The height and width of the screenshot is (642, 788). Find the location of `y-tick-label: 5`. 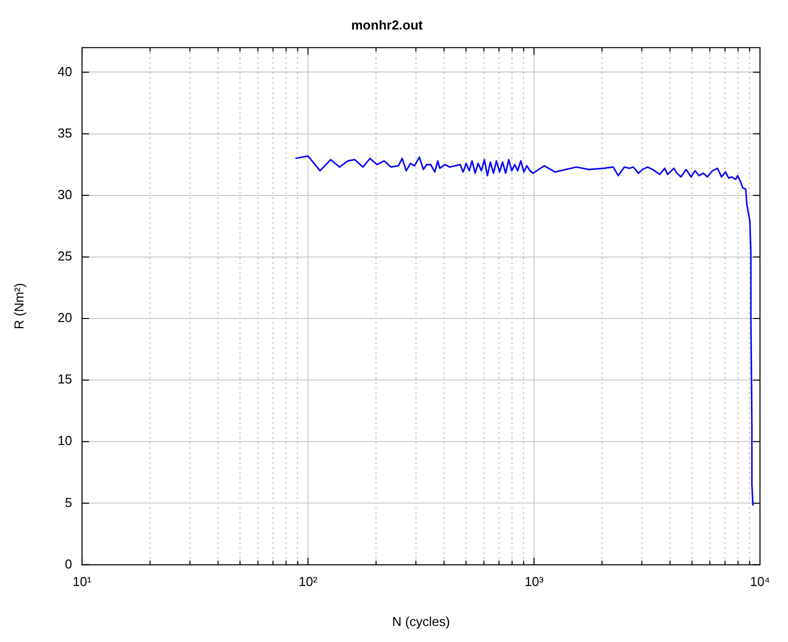

y-tick-label: 5 is located at coordinates (68, 502).